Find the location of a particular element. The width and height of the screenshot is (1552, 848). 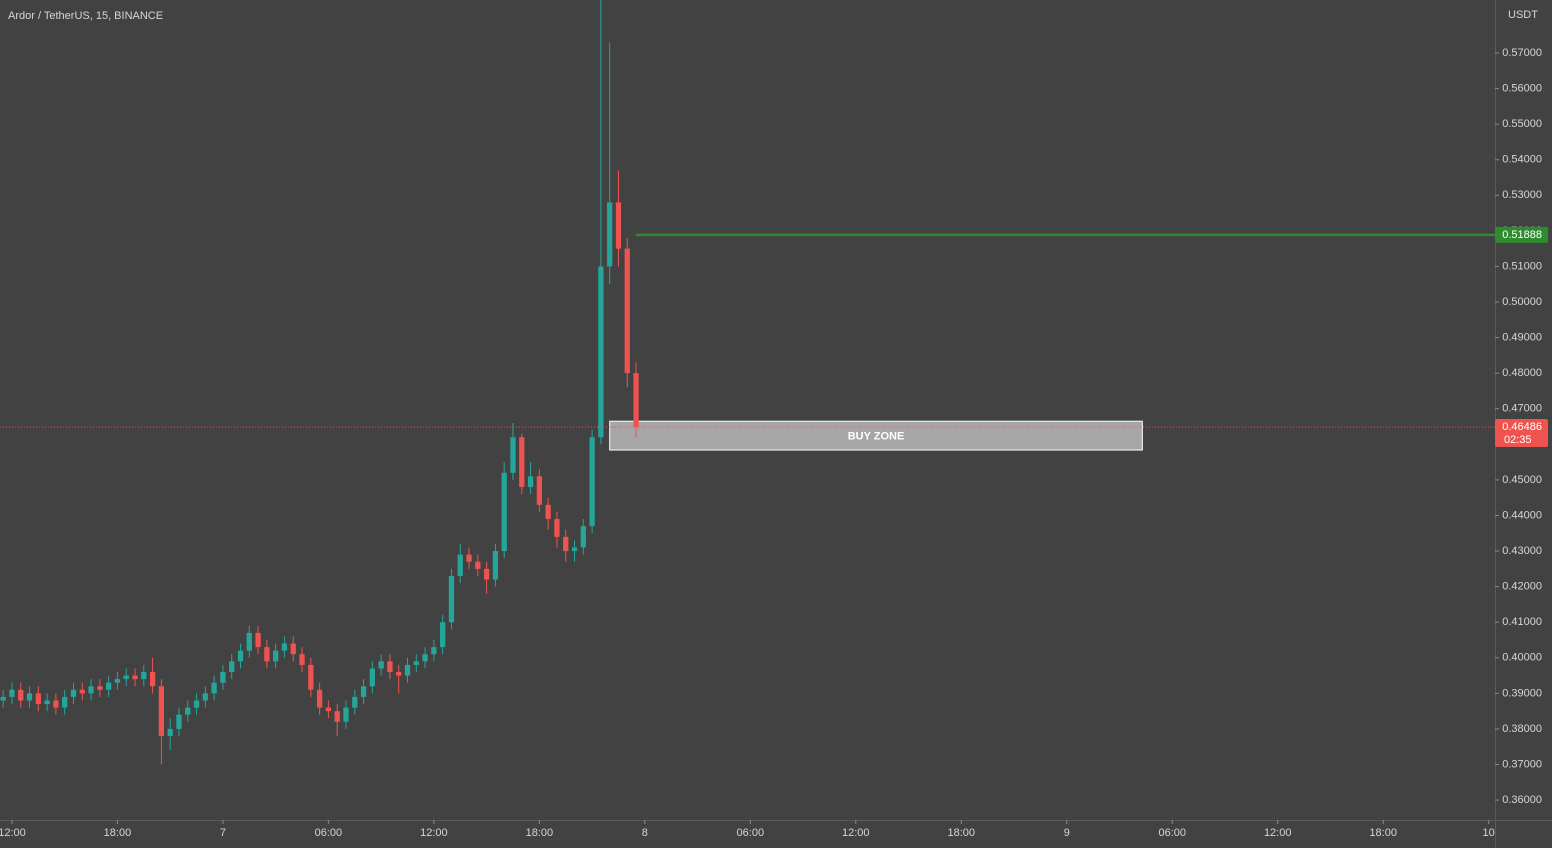

y-tick-label: 0.49000 is located at coordinates (1522, 338).